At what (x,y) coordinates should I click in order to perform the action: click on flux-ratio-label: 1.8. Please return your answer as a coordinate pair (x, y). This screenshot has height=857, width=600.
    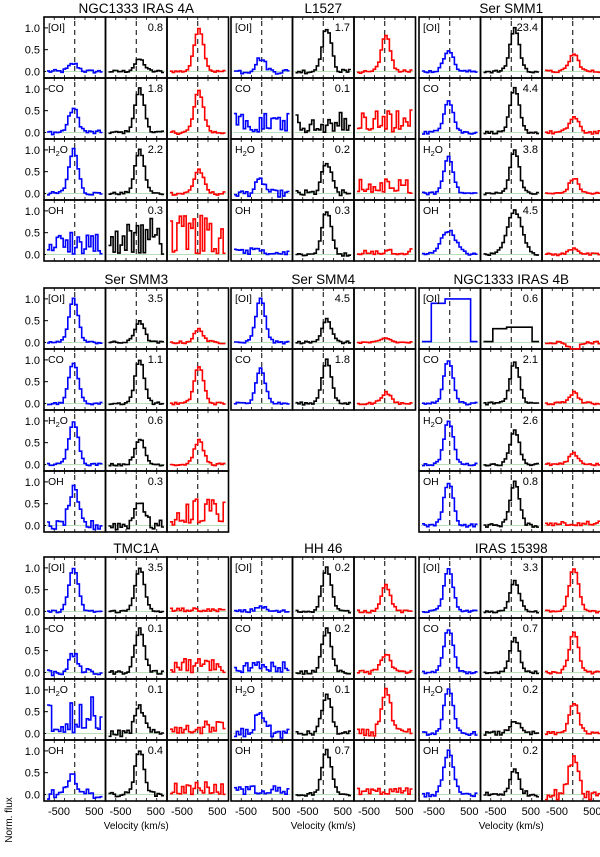
    Looking at the image, I should click on (342, 360).